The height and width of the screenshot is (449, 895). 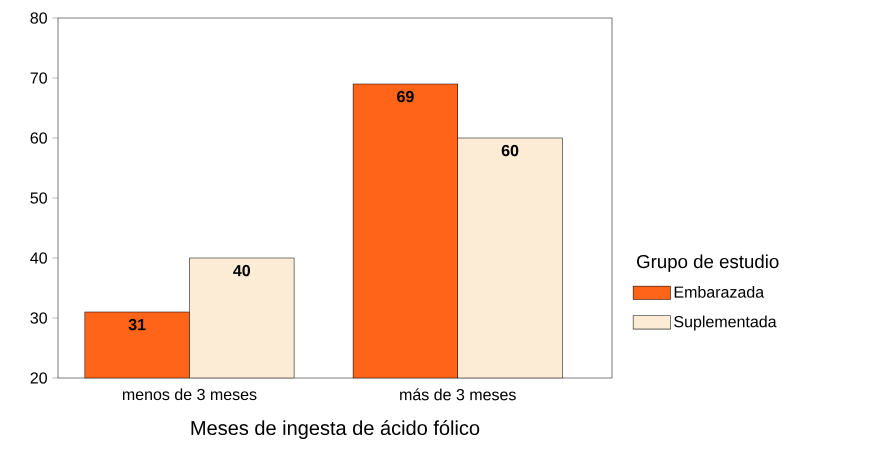 I want to click on y-tick-label: 60, so click(x=38, y=138).